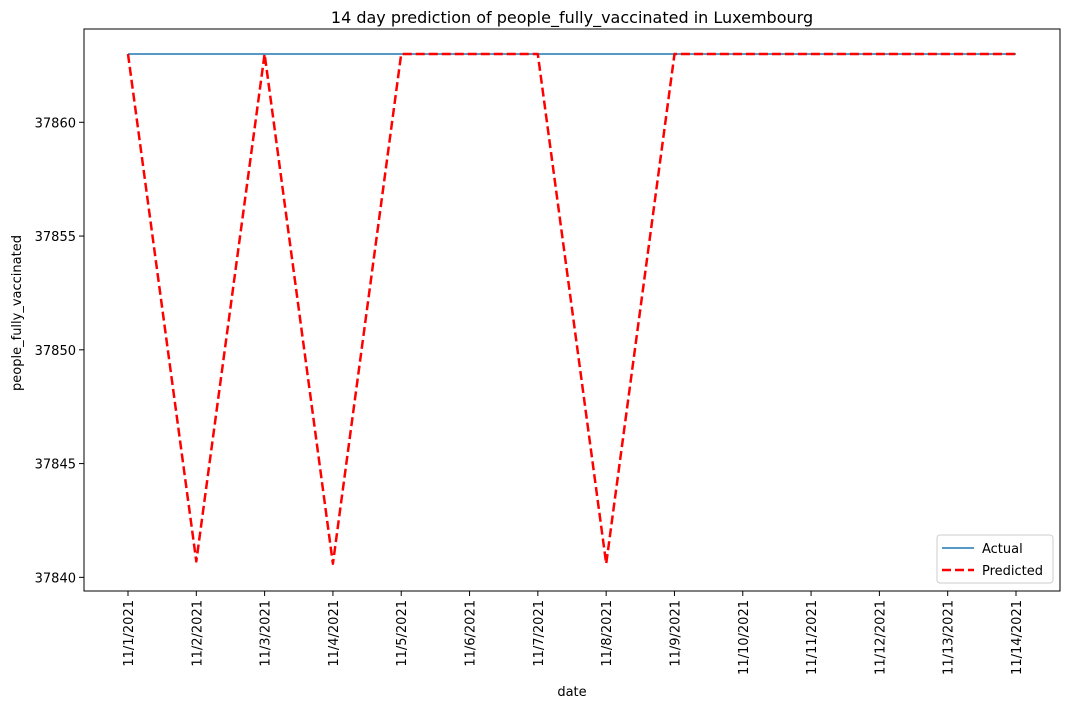 Image resolution: width=1070 pixels, height=709 pixels. I want to click on y-tick-label: 37845, so click(55, 465).